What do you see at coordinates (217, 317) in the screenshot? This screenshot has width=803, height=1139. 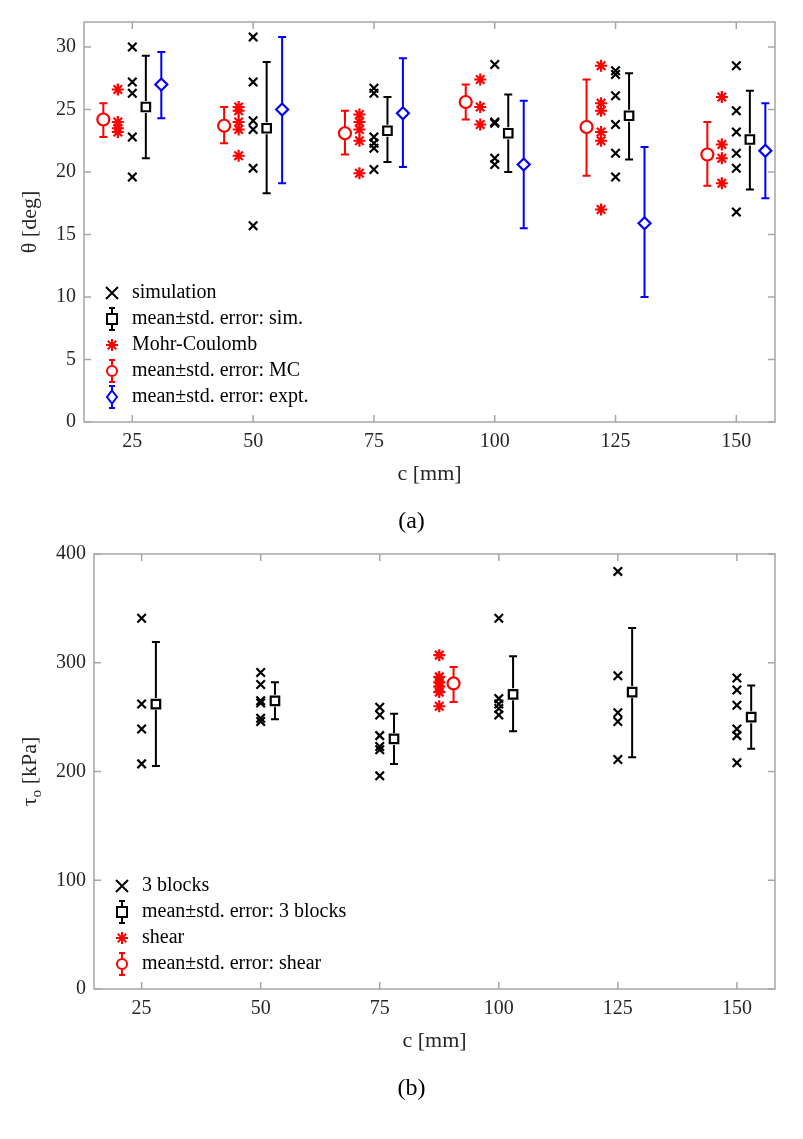 I see `legend-label: mean±std. error: sim.` at bounding box center [217, 317].